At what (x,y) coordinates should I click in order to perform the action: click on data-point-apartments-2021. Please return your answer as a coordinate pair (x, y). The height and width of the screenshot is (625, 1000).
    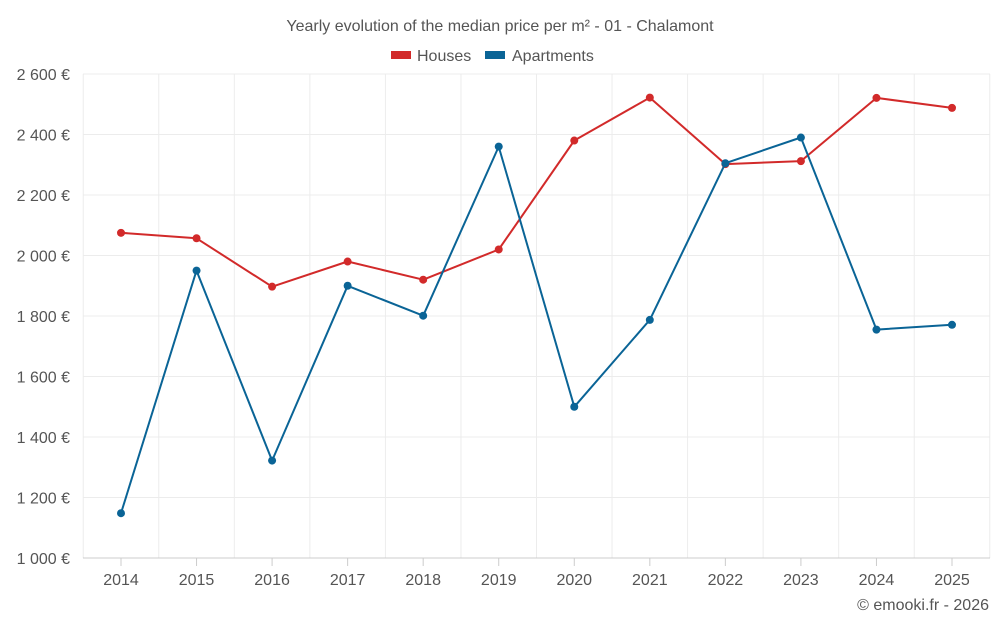
    Looking at the image, I should click on (649, 319).